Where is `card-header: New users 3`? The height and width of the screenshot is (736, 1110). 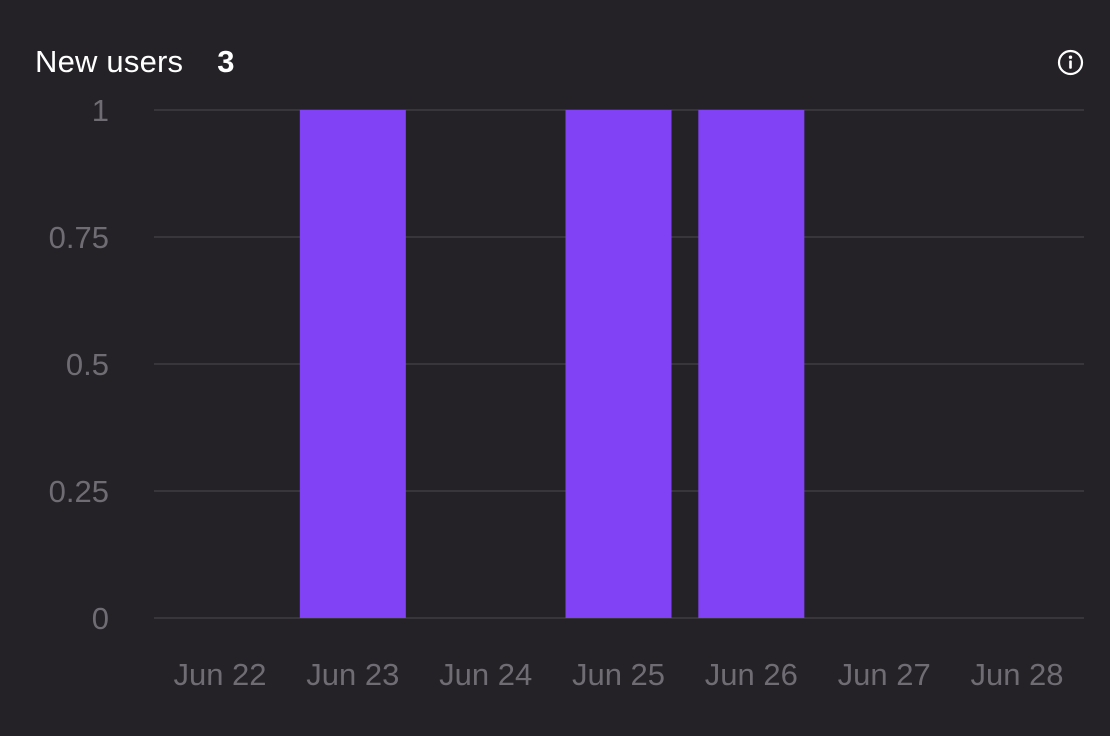 card-header: New users 3 is located at coordinates (134, 62).